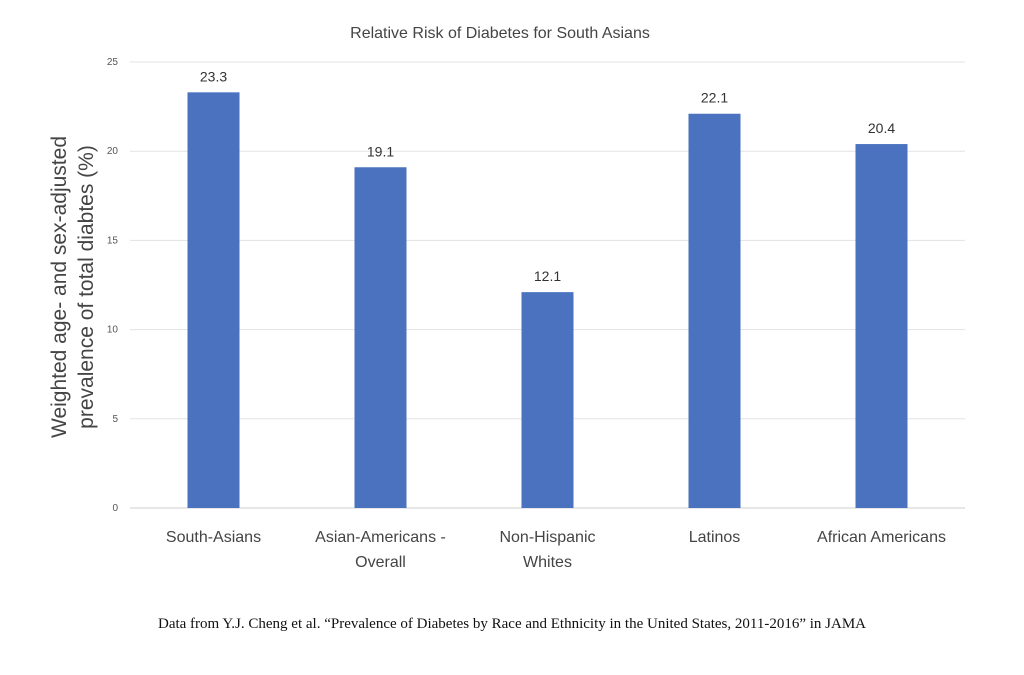  What do you see at coordinates (380, 151) in the screenshot?
I see `data-label: 19.1` at bounding box center [380, 151].